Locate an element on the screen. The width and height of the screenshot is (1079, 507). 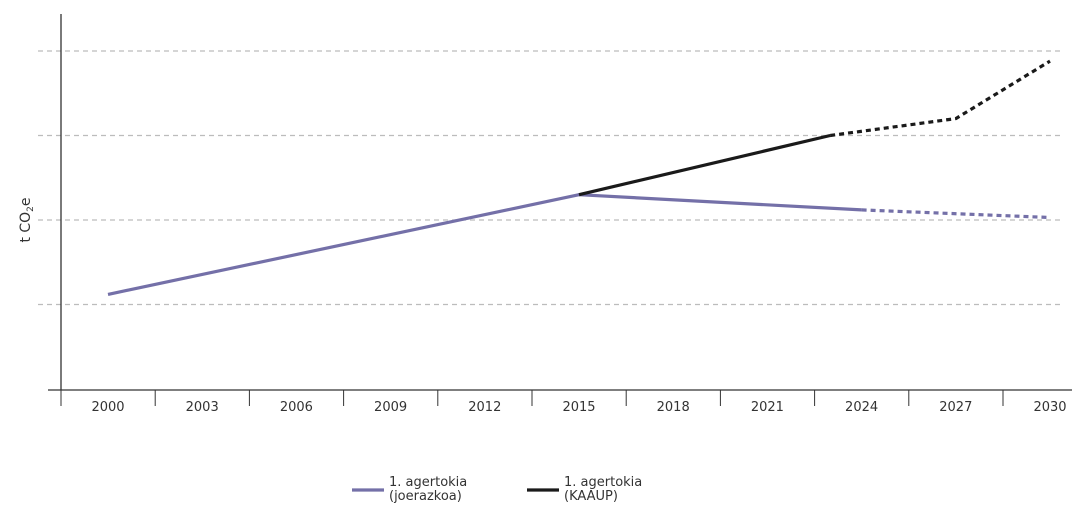
x-tick-label: 2003 is located at coordinates (202, 407).